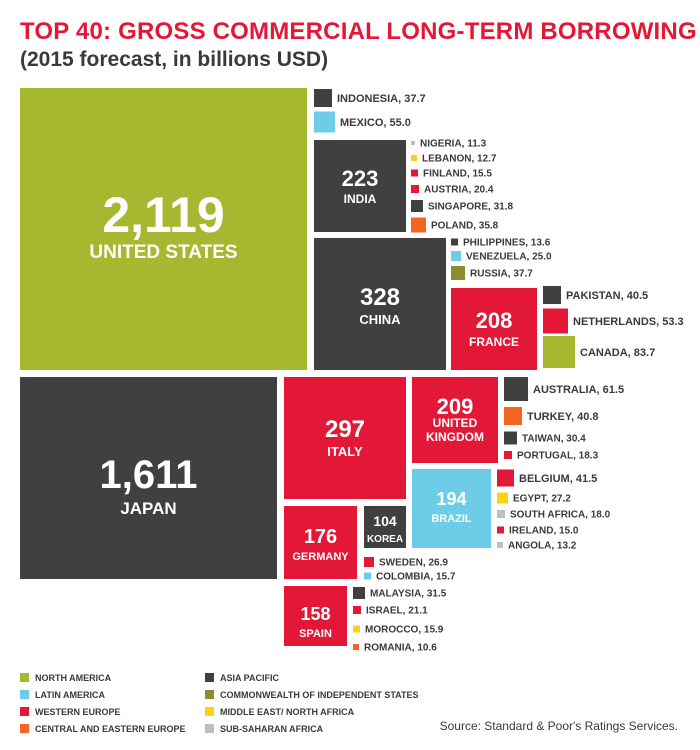 The height and width of the screenshot is (750, 700). What do you see at coordinates (559, 352) in the screenshot?
I see `tile-canada` at bounding box center [559, 352].